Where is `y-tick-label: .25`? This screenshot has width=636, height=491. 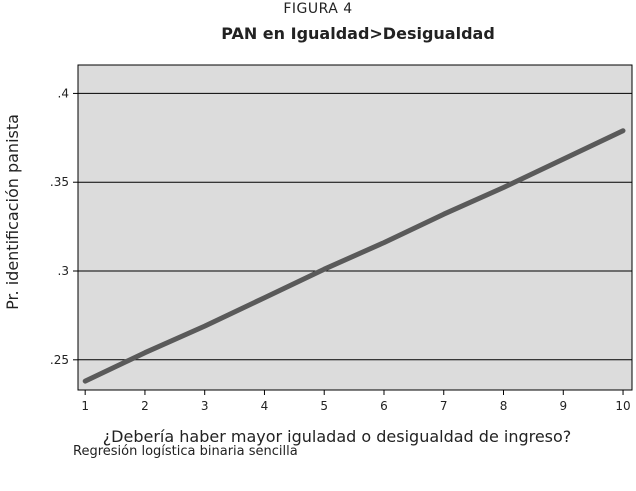
y-tick-label: .25 is located at coordinates (59, 360).